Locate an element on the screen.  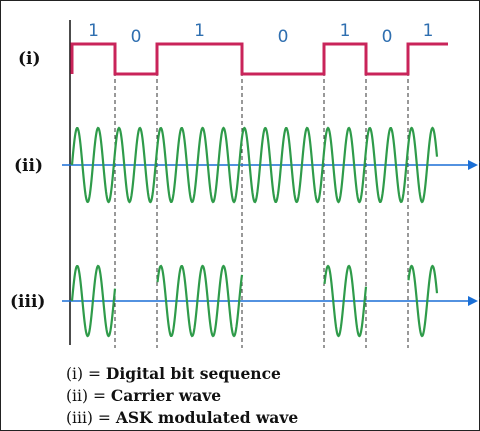
legend-row-carrier: (ii) = Carrier wave is located at coordinates (182, 396).